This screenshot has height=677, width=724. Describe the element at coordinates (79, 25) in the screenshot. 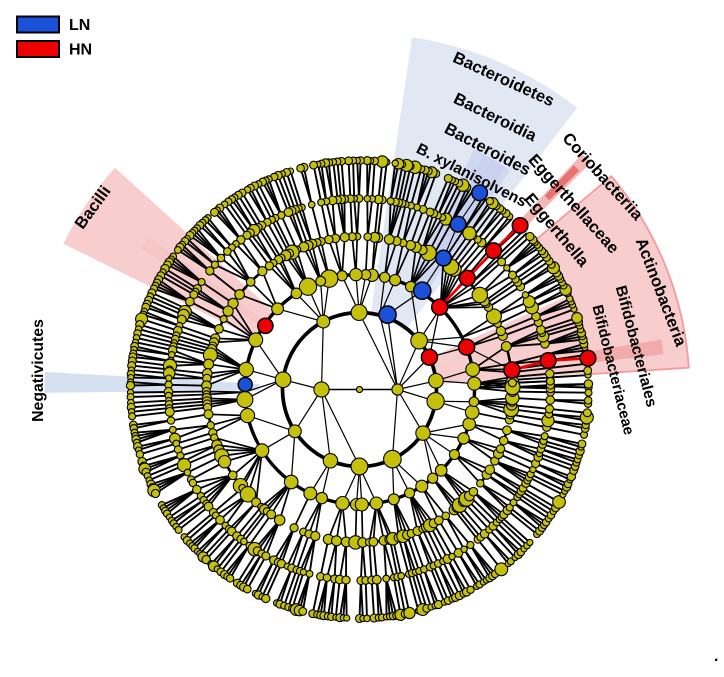

I see `svg-text: LN` at that location.